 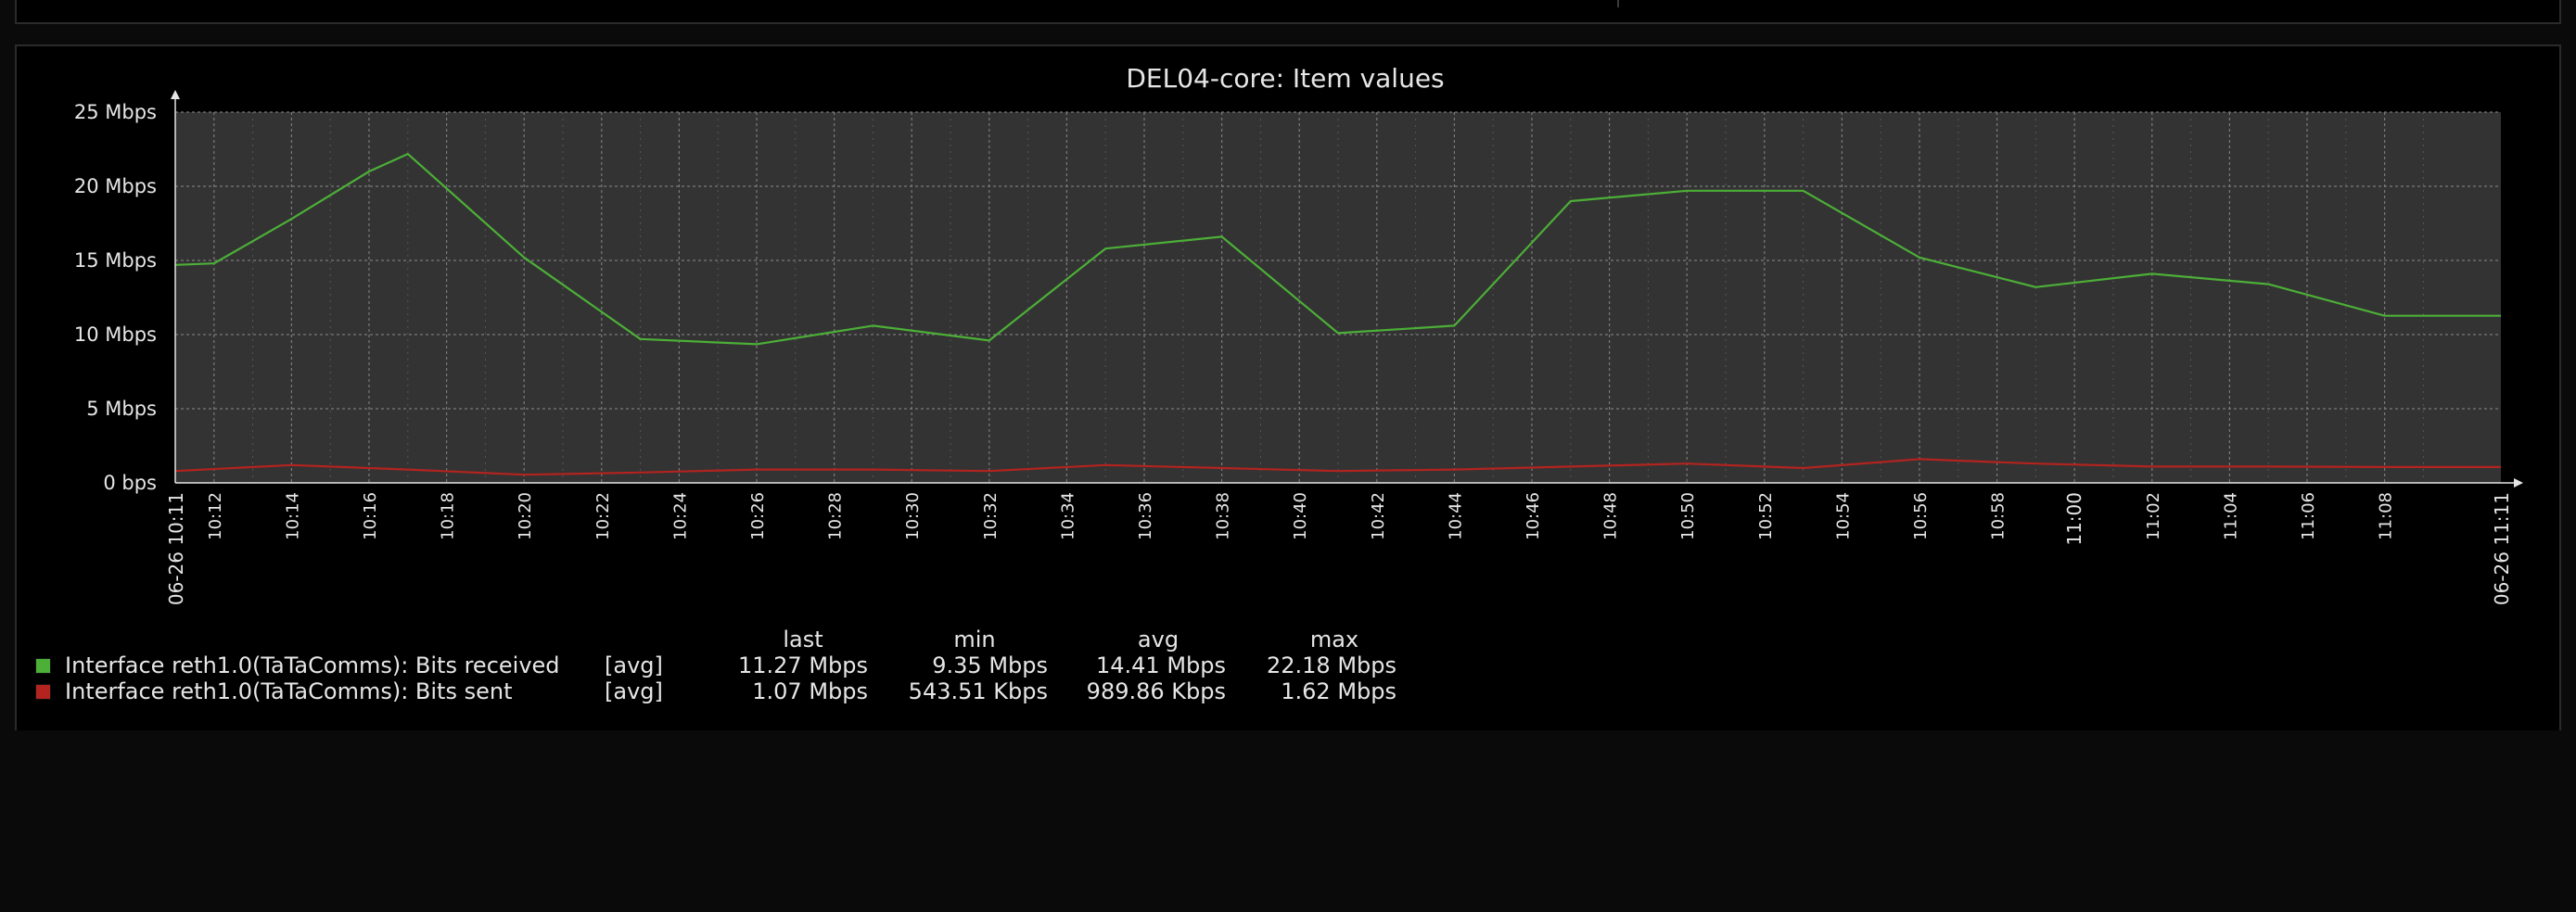 I want to click on x-tick-label: 10:34, so click(x=1068, y=516).